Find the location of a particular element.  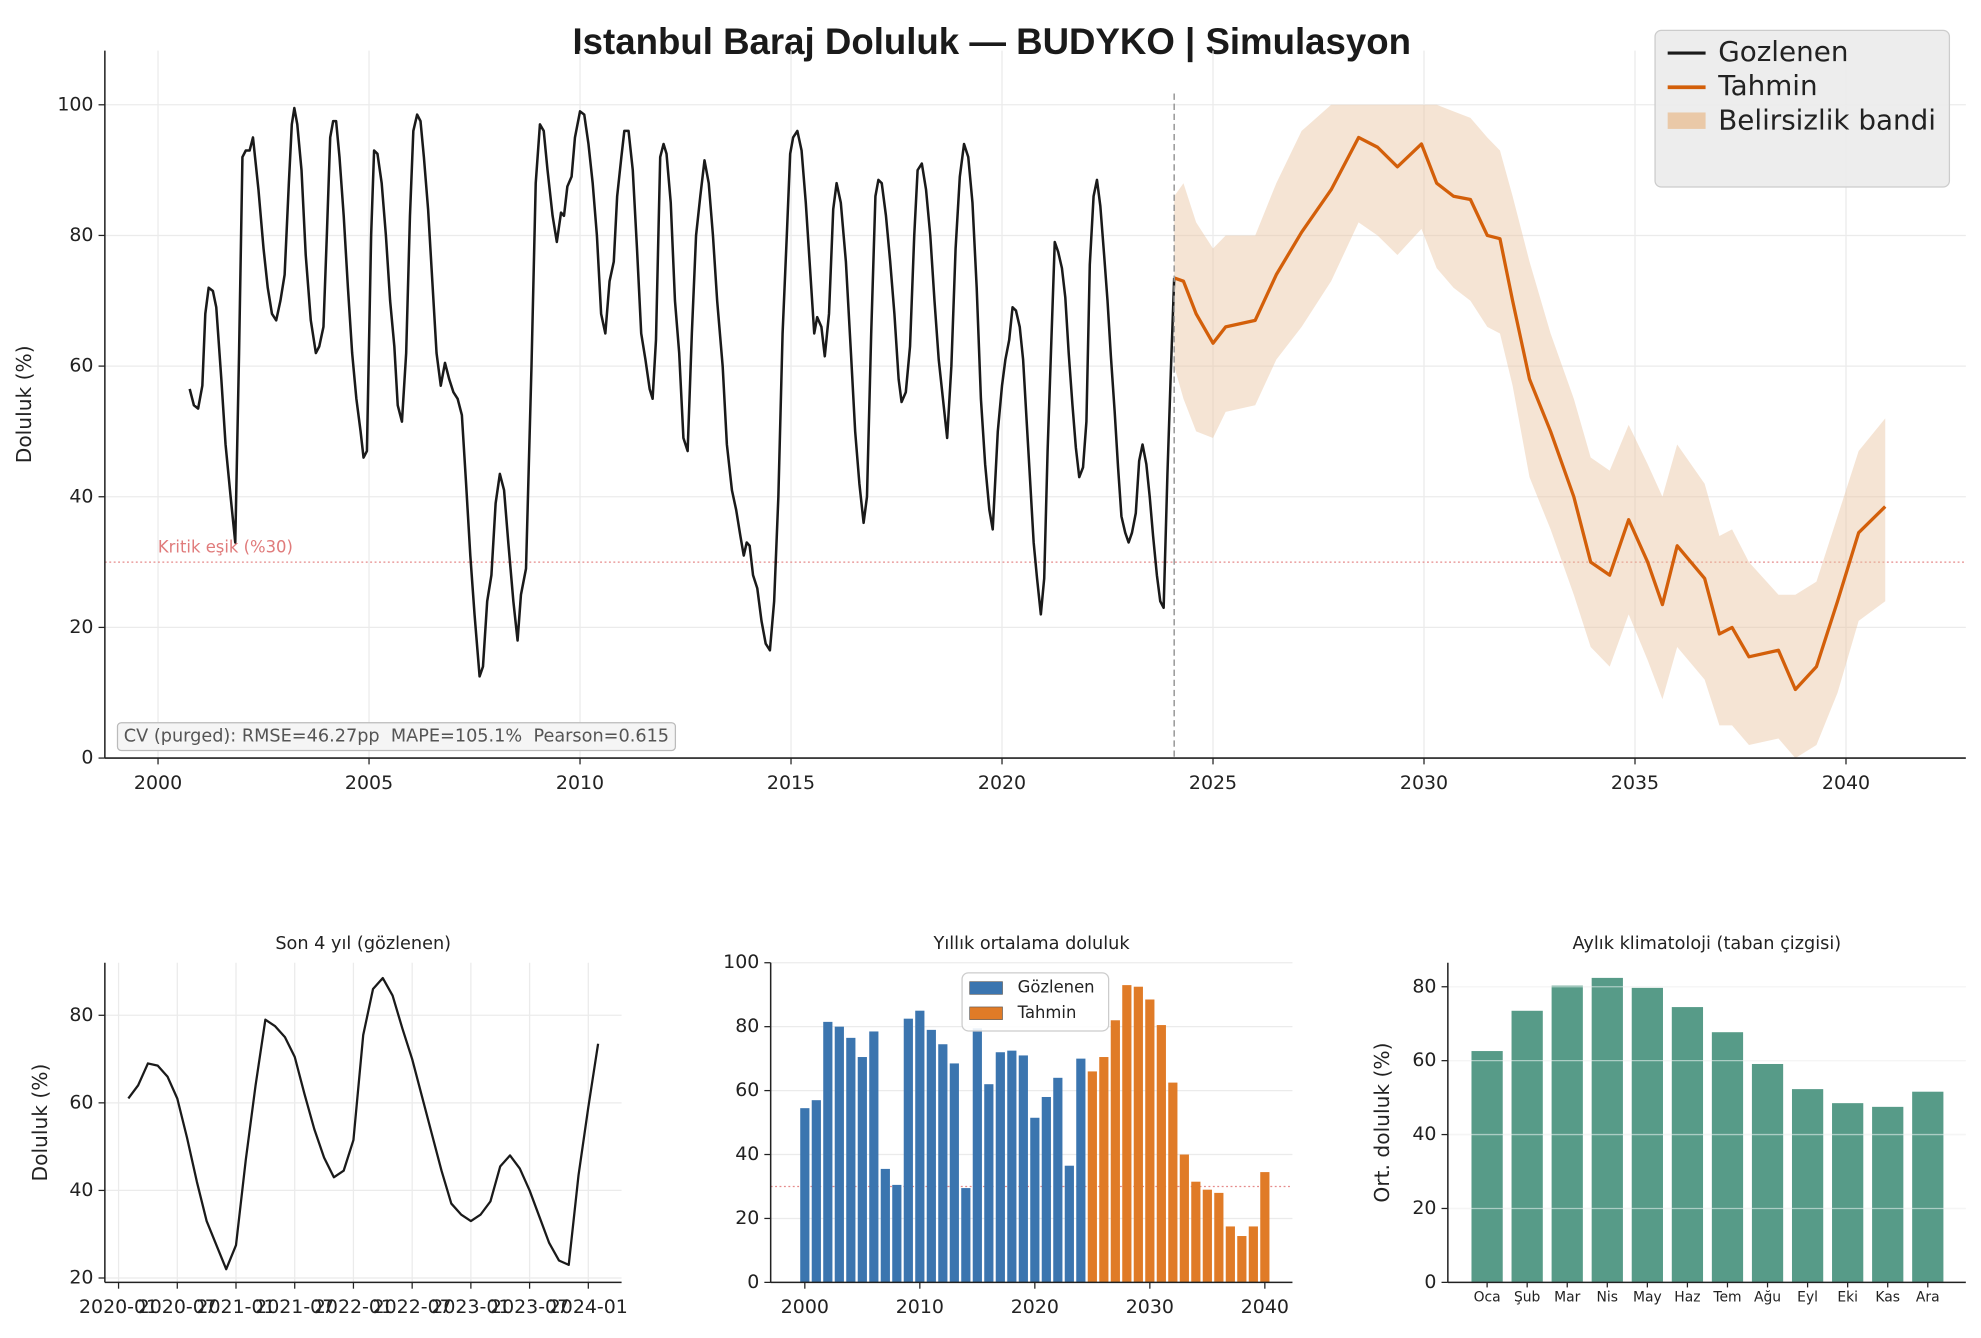

x-tick-label: Ara is located at coordinates (1928, 1298).